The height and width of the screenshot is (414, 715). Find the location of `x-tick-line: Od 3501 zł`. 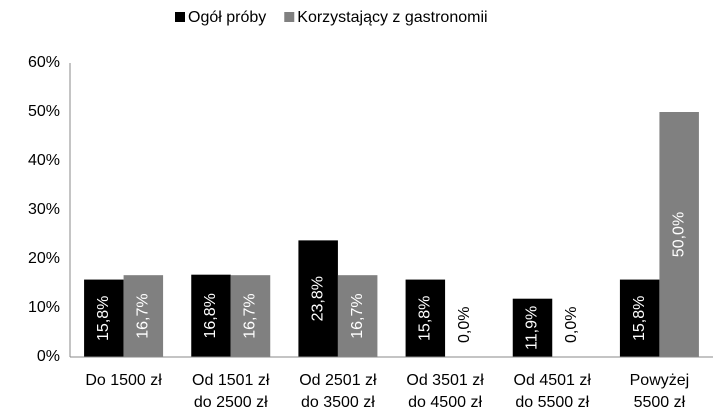

x-tick-line: Od 3501 zł is located at coordinates (445, 380).